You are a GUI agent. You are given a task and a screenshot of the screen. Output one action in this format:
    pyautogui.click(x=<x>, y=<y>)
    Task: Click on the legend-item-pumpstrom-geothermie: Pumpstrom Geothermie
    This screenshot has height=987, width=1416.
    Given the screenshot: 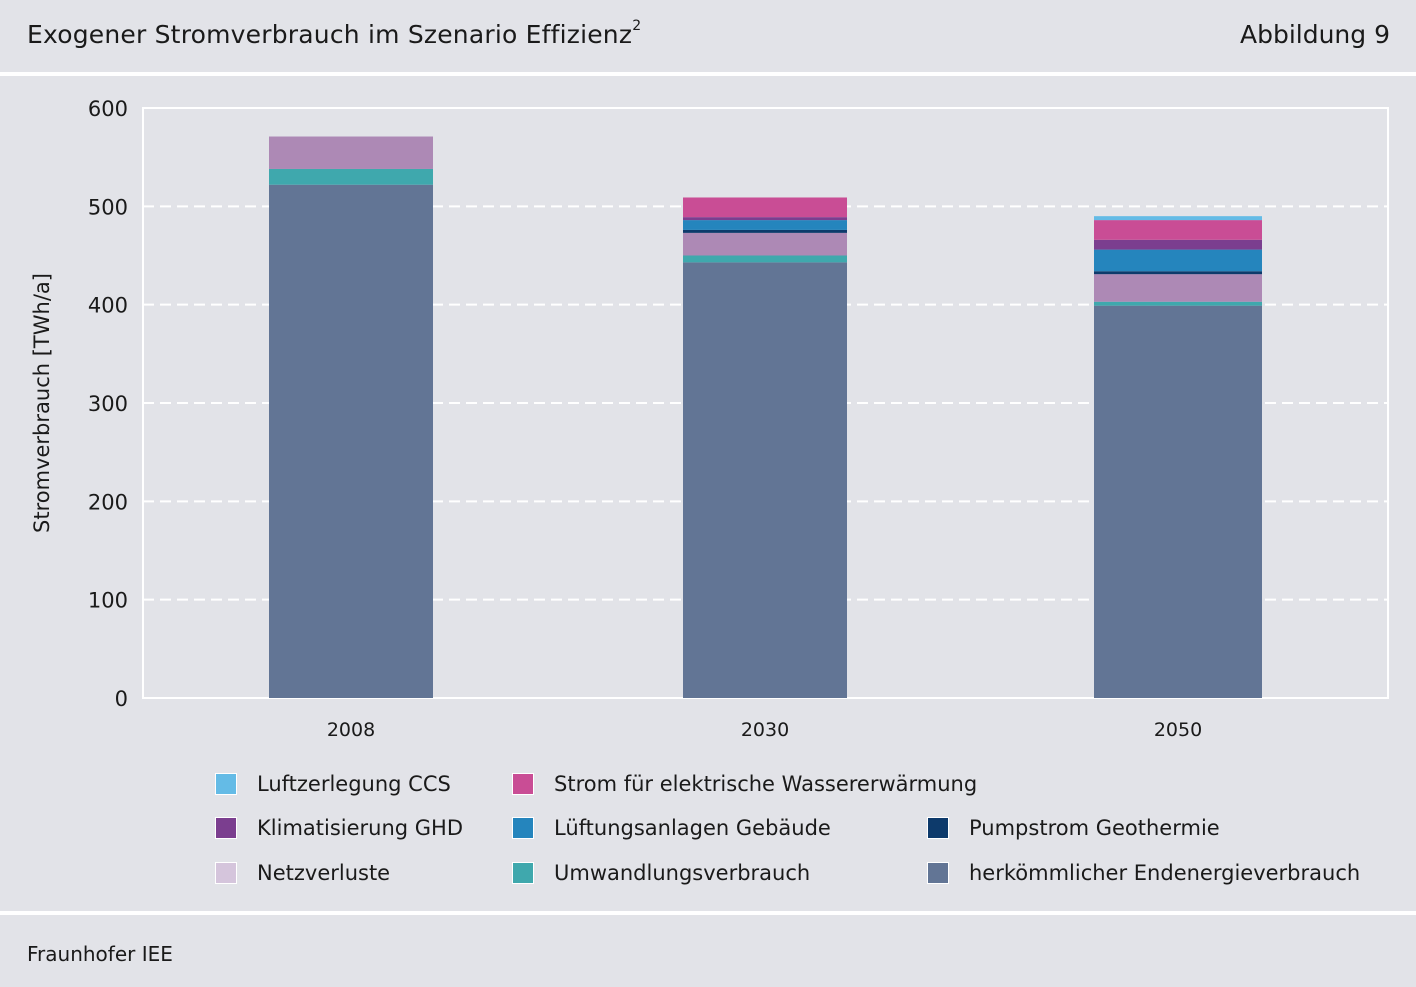 What is the action you would take?
    pyautogui.click(x=1073, y=828)
    